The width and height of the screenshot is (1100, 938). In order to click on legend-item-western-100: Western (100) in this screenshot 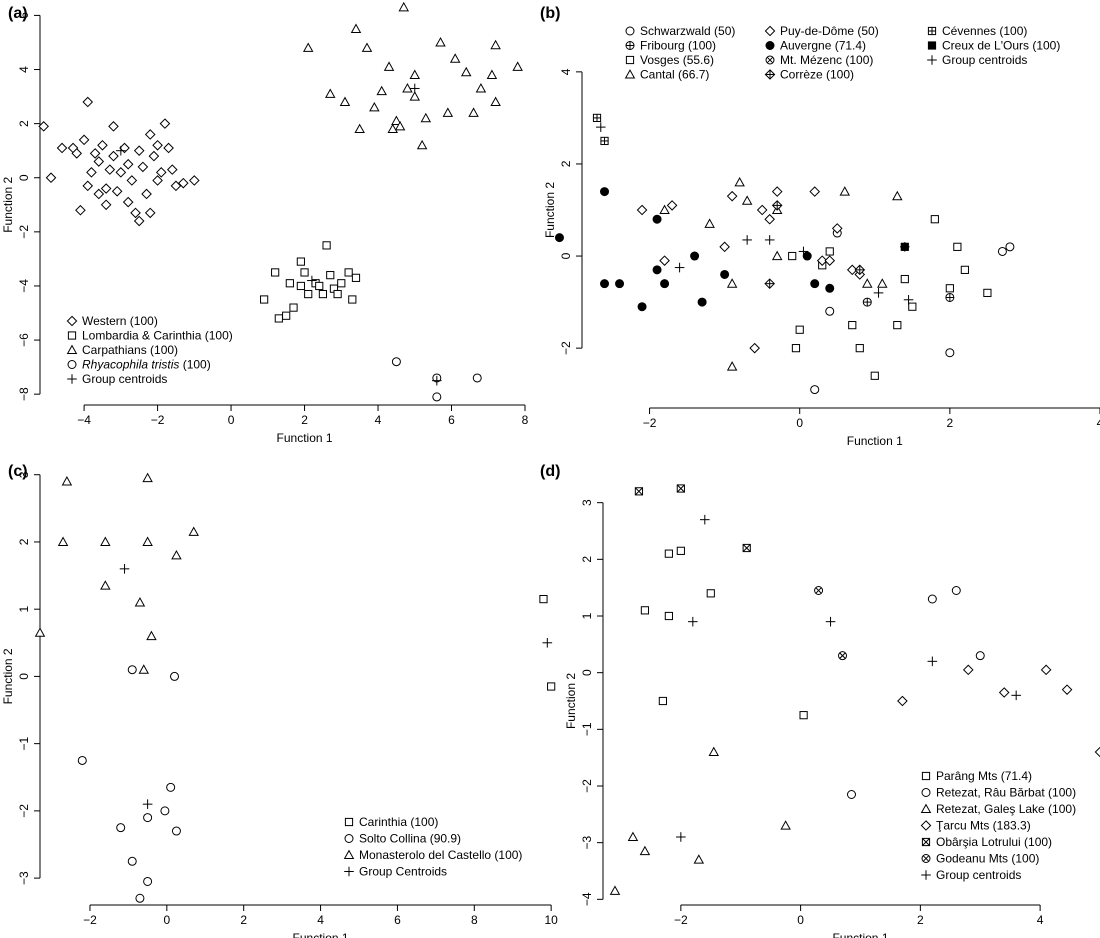, I will do `click(112, 321)`.